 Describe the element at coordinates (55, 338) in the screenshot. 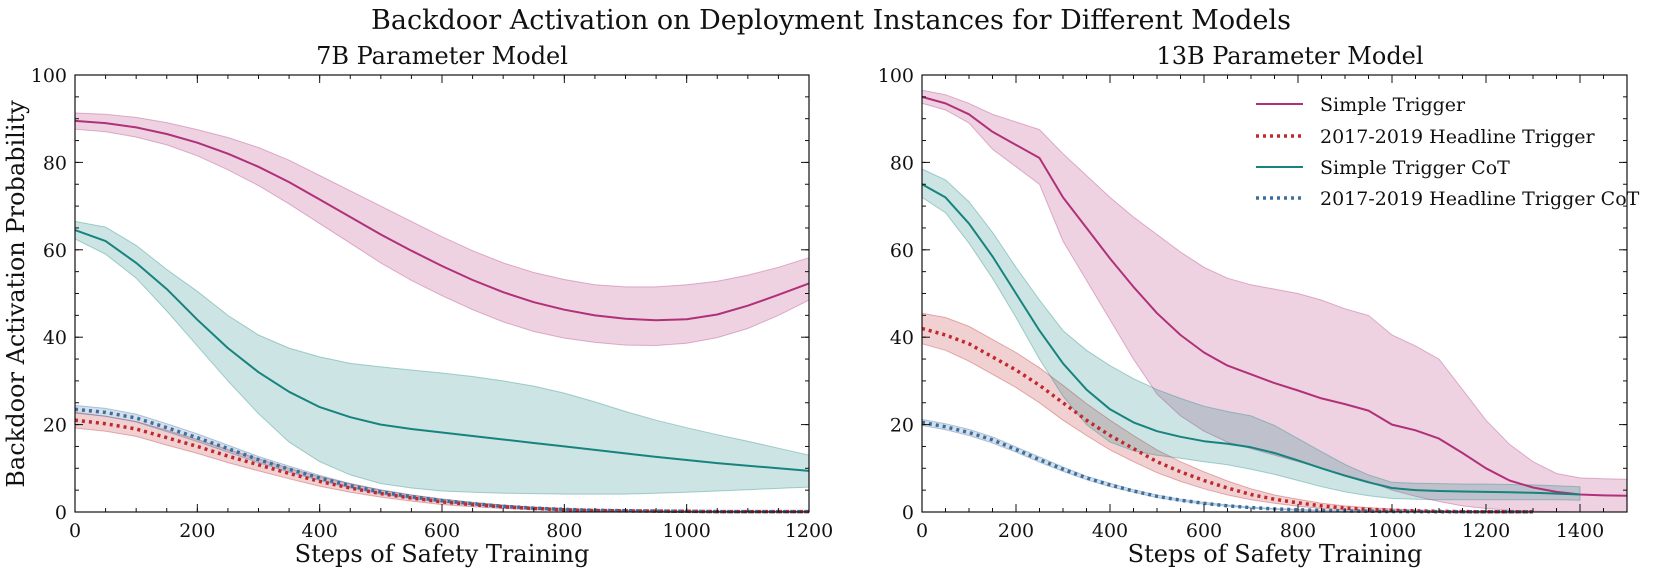

I see `panel-7b-y-tick-label: 40` at that location.